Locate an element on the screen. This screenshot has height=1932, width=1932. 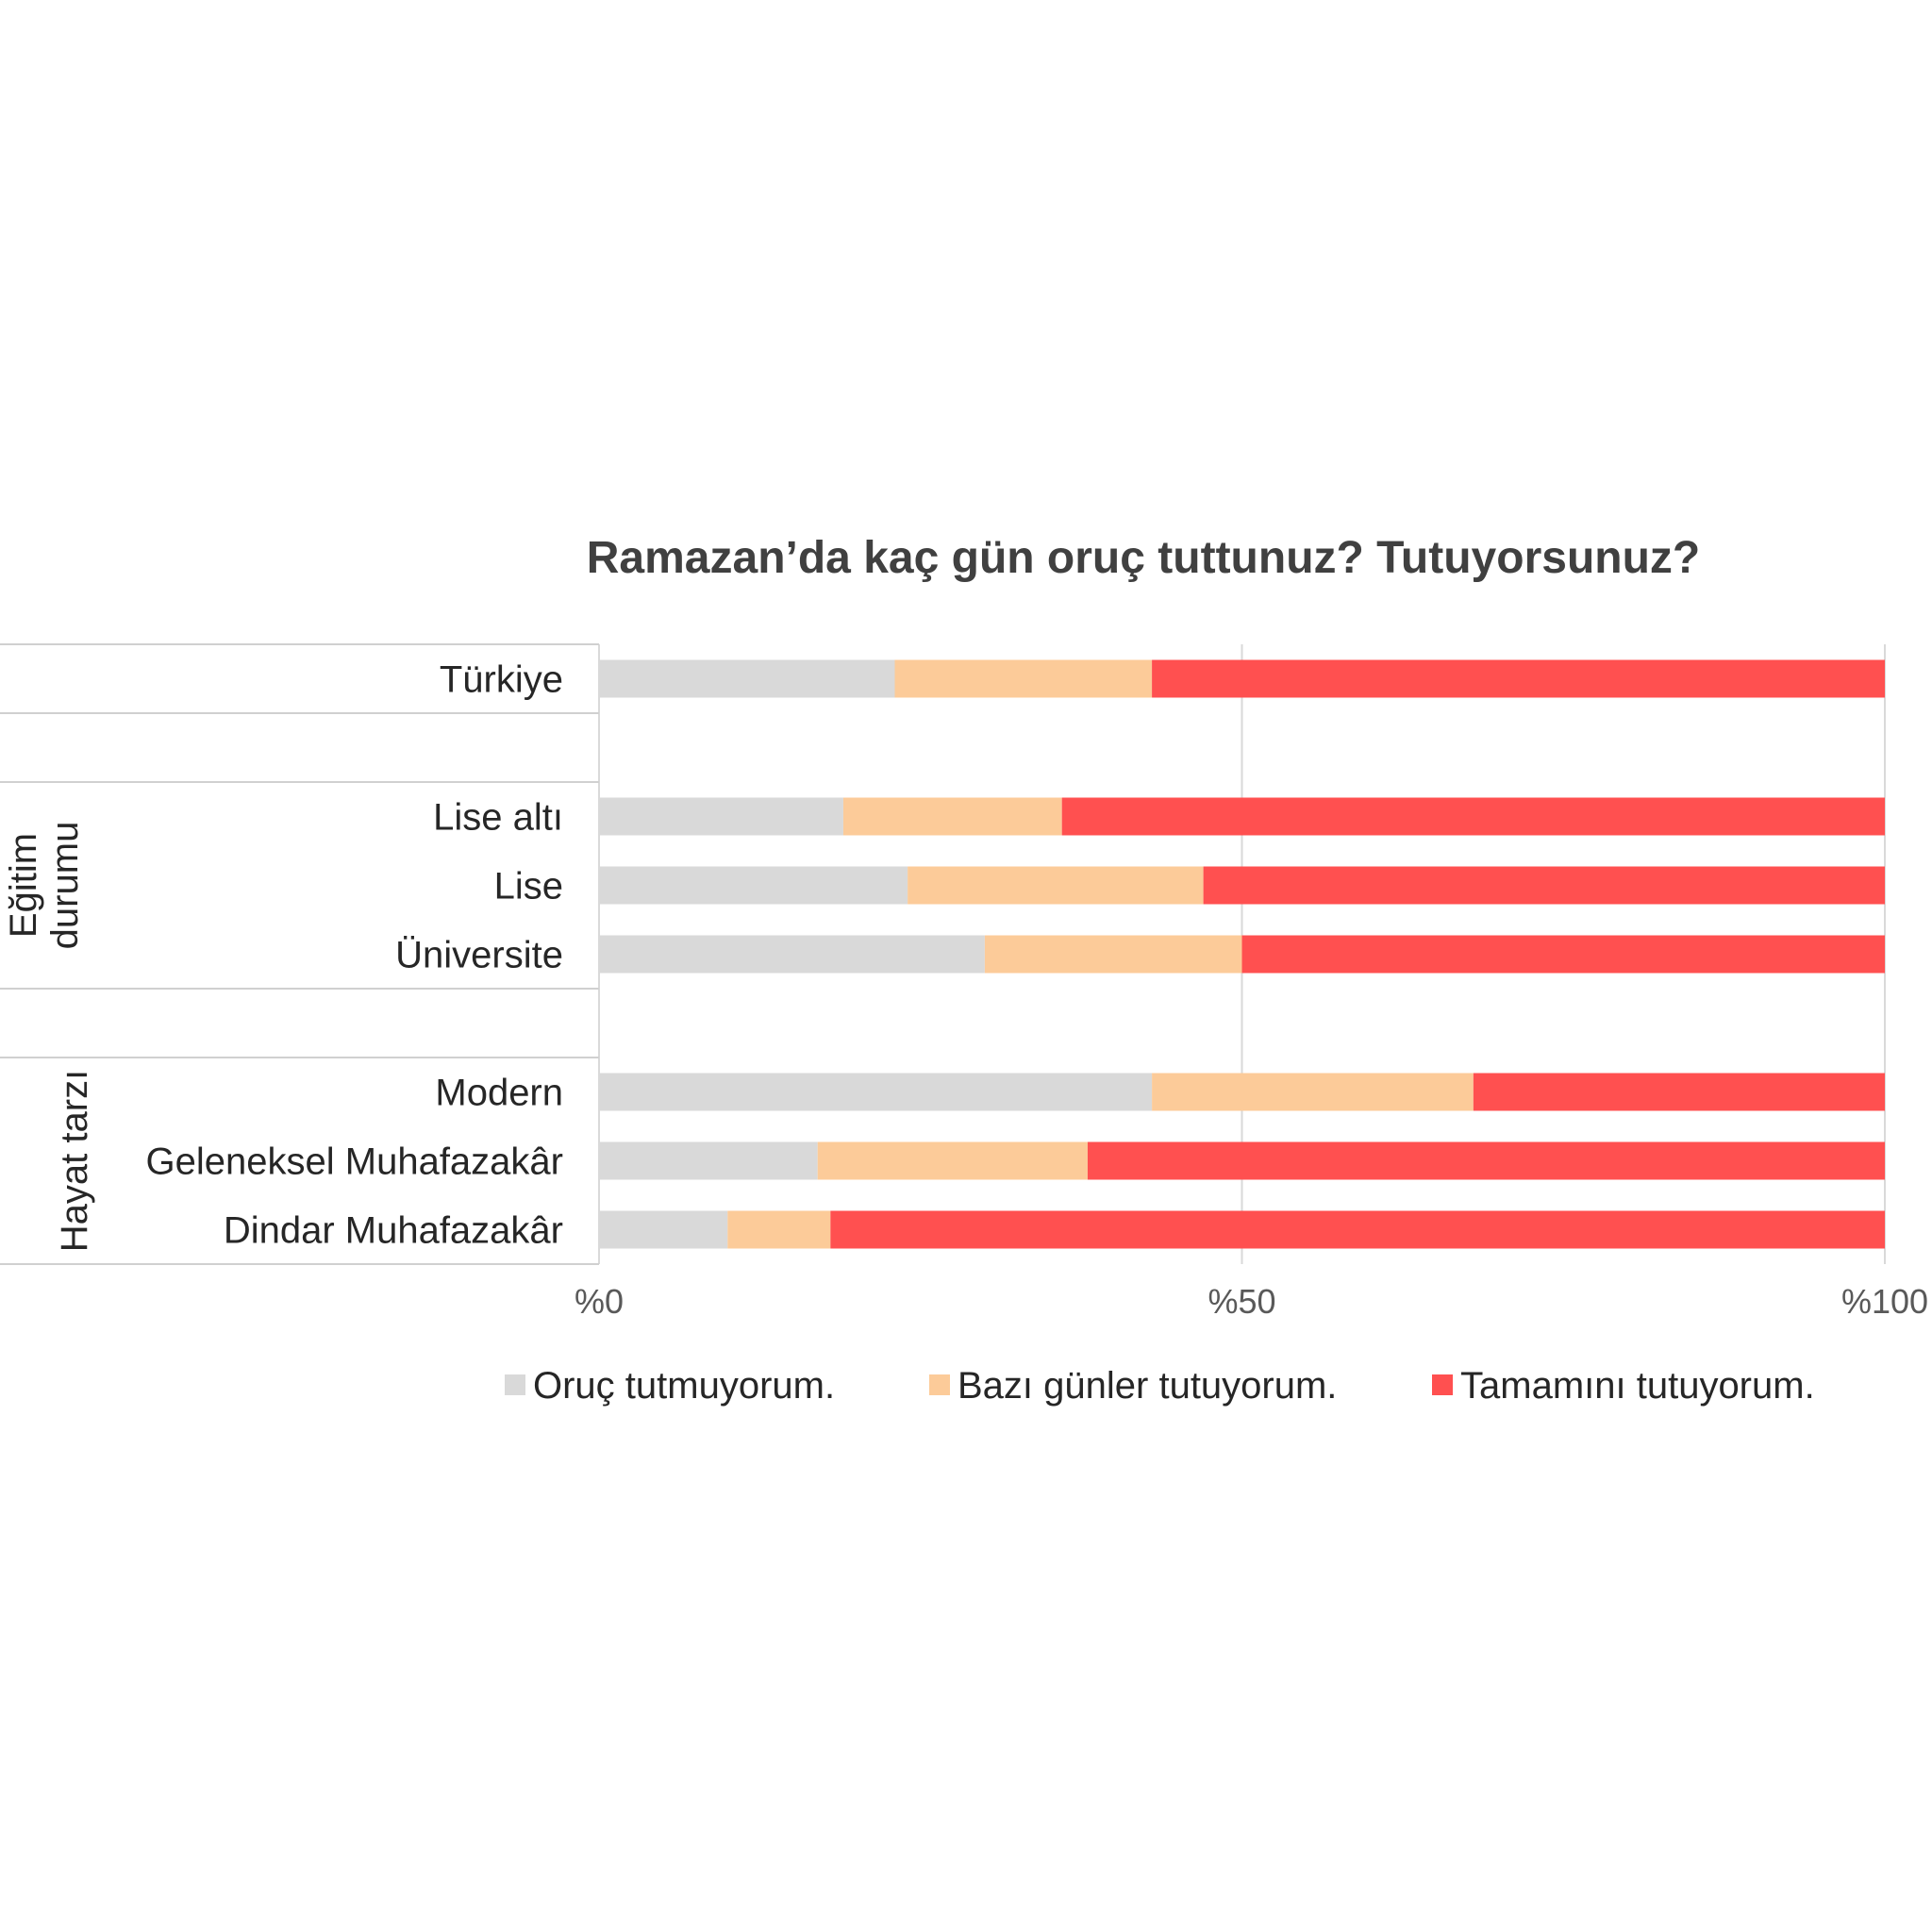
group-label: Hayat tarzı is located at coordinates (75, 1161).